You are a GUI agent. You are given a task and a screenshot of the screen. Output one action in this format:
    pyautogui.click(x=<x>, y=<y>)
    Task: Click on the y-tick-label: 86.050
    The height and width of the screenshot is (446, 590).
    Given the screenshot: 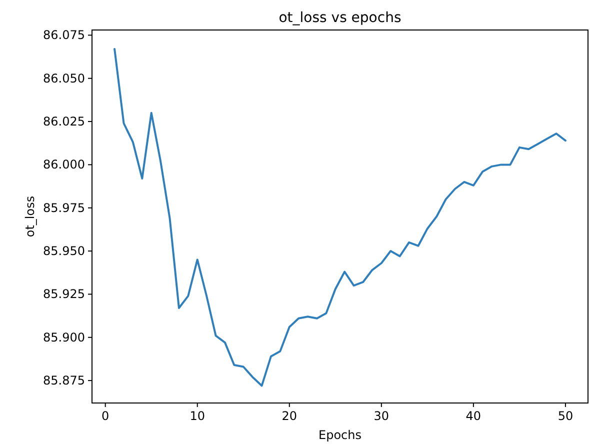 What is the action you would take?
    pyautogui.click(x=64, y=78)
    